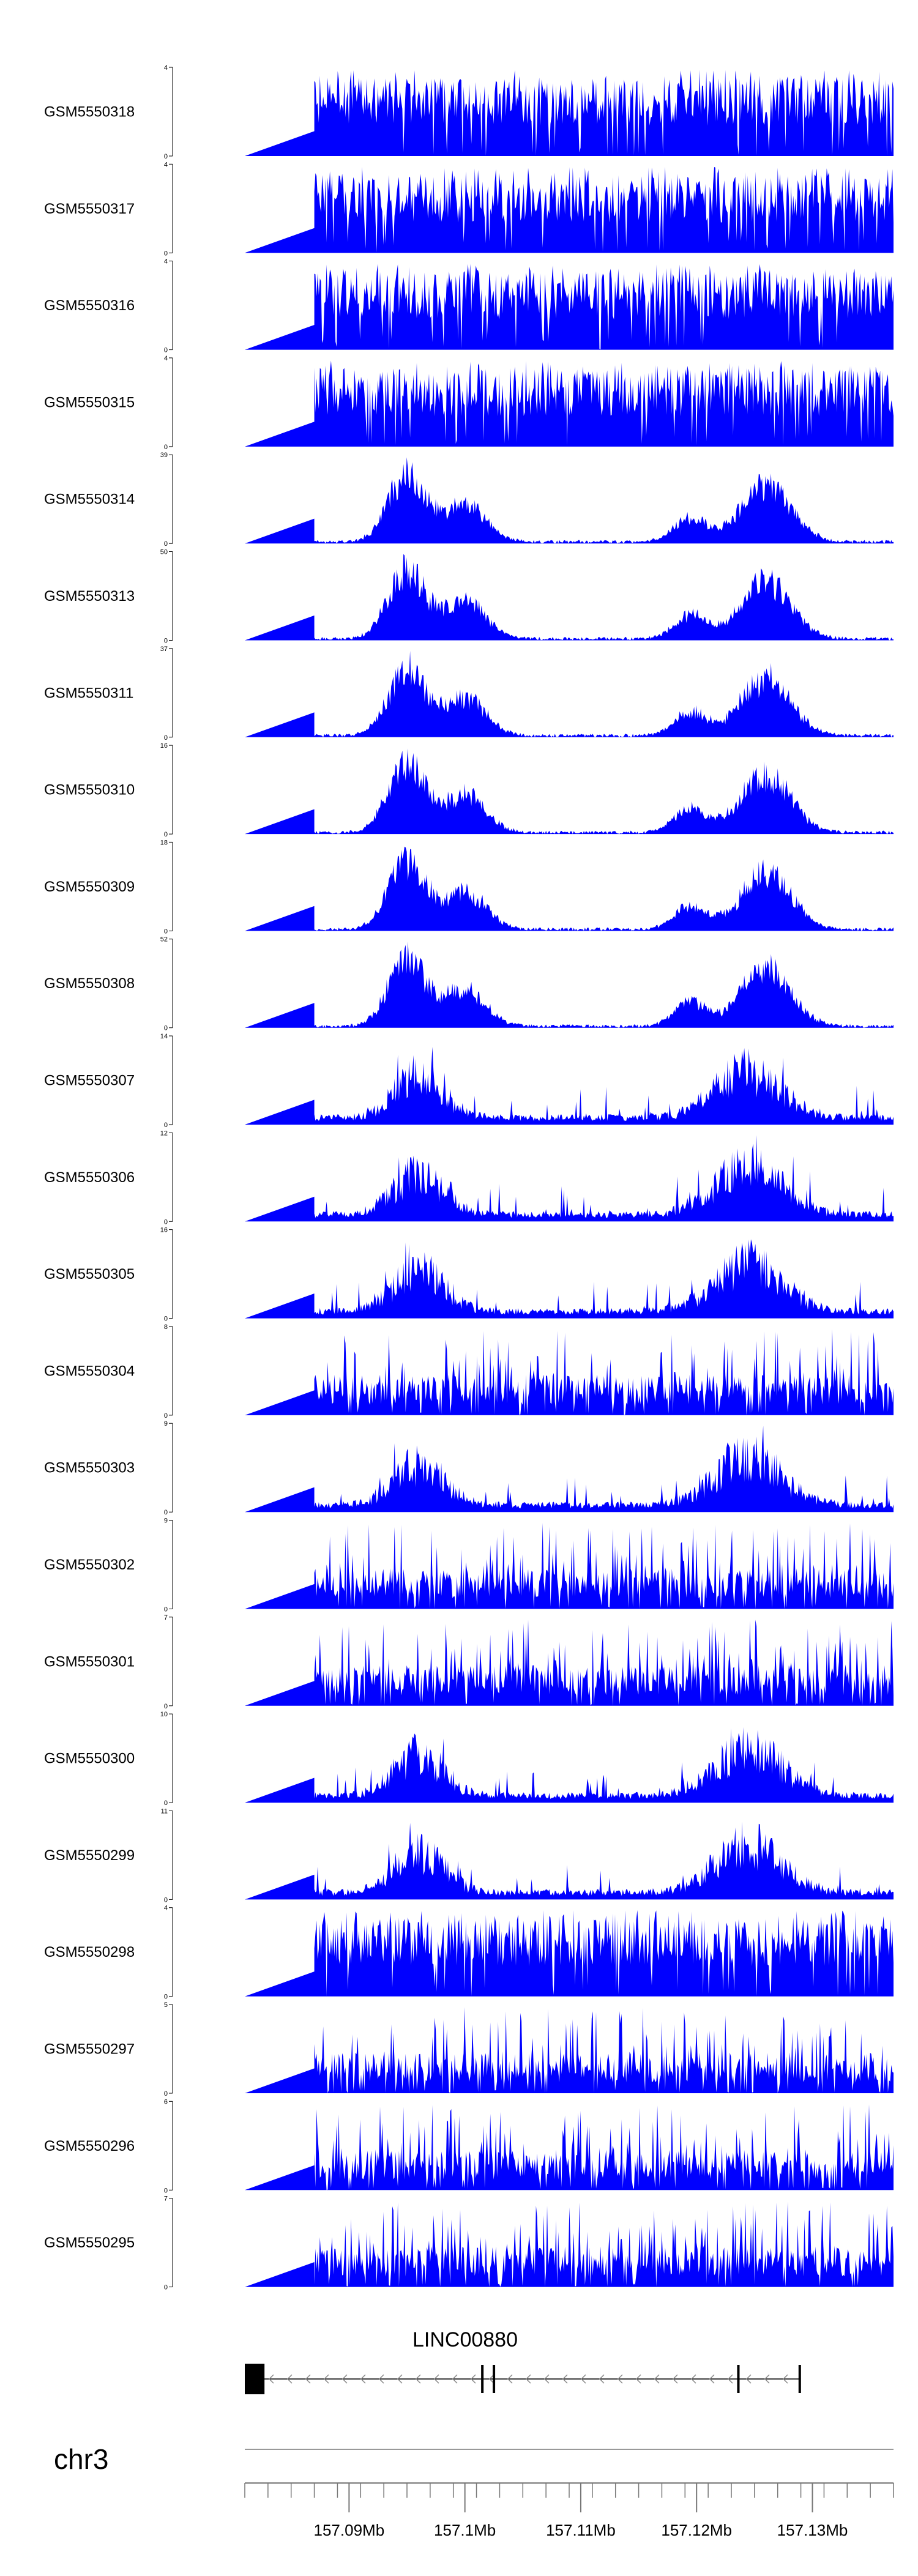 Image resolution: width=918 pixels, height=2576 pixels. Describe the element at coordinates (164, 649) in the screenshot. I see `y-max-label: 37` at that location.